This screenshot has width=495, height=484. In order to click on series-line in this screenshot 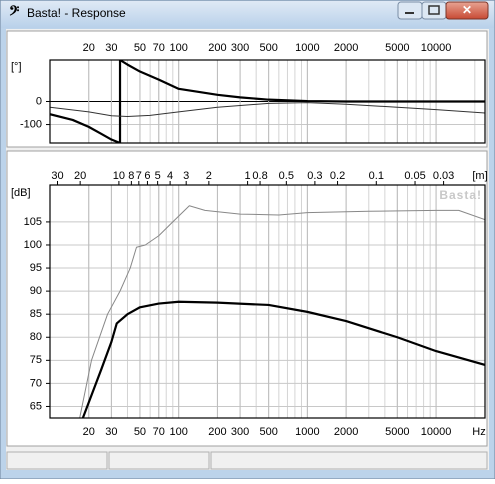, I will do `click(267, 109)`.